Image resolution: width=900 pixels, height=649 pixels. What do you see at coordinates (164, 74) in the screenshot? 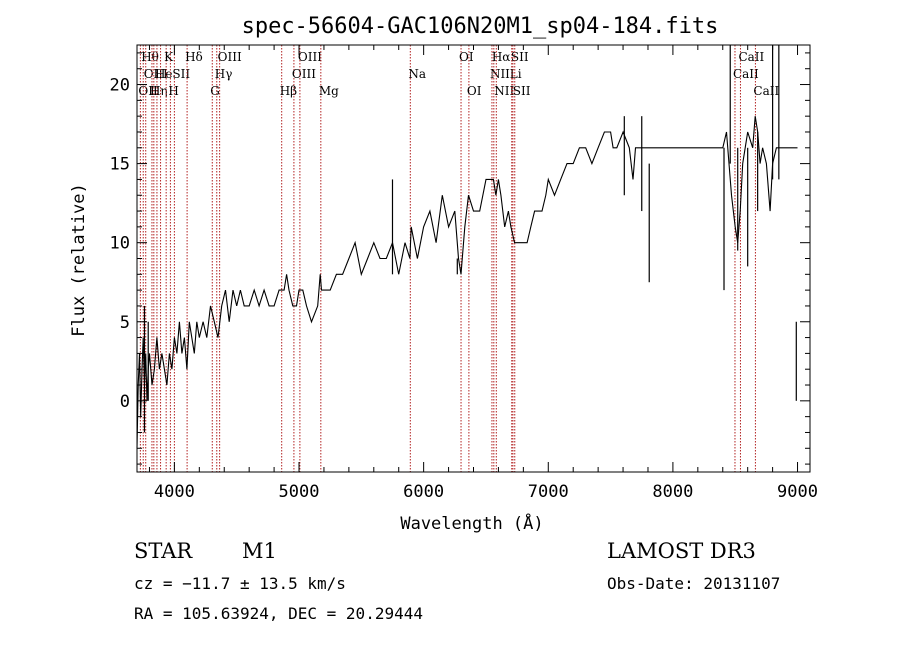
I see `line-marker-label: He` at bounding box center [164, 74].